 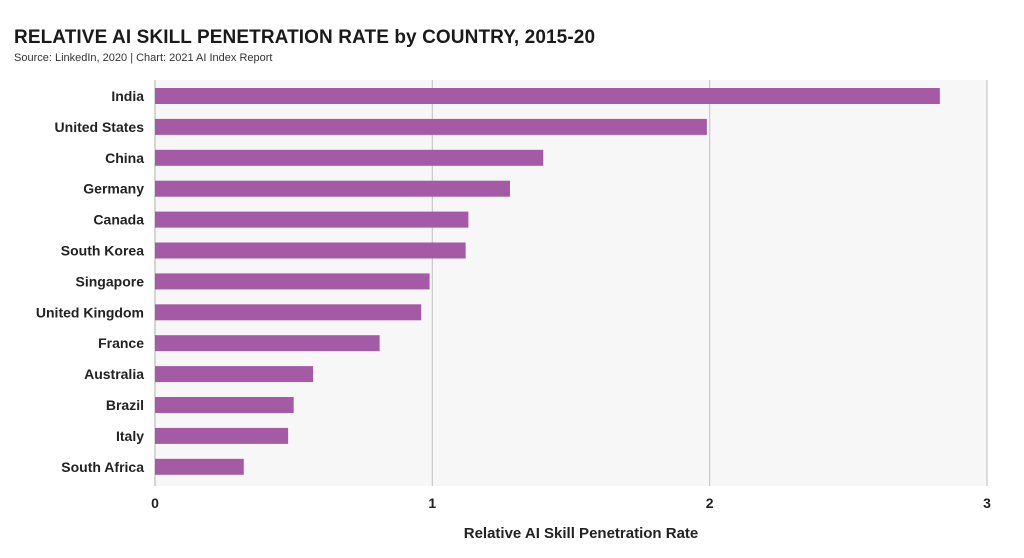 I want to click on bar-united-kingdom, so click(x=288, y=312).